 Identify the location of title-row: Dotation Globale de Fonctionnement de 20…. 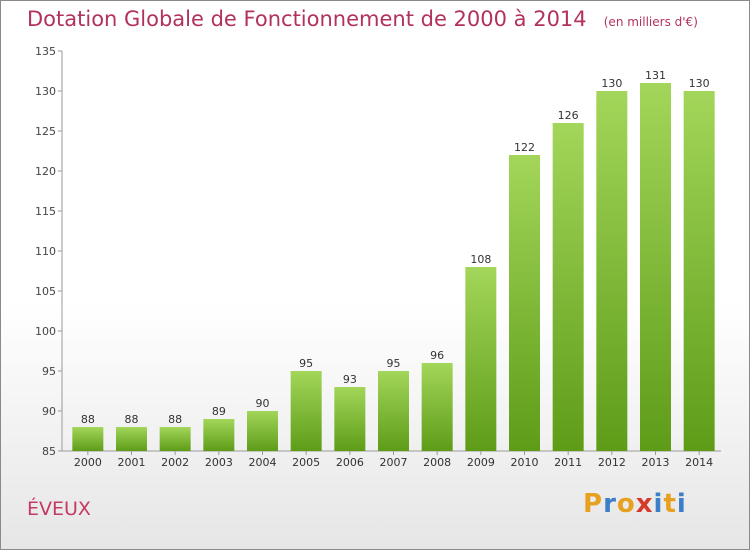
(362, 19).